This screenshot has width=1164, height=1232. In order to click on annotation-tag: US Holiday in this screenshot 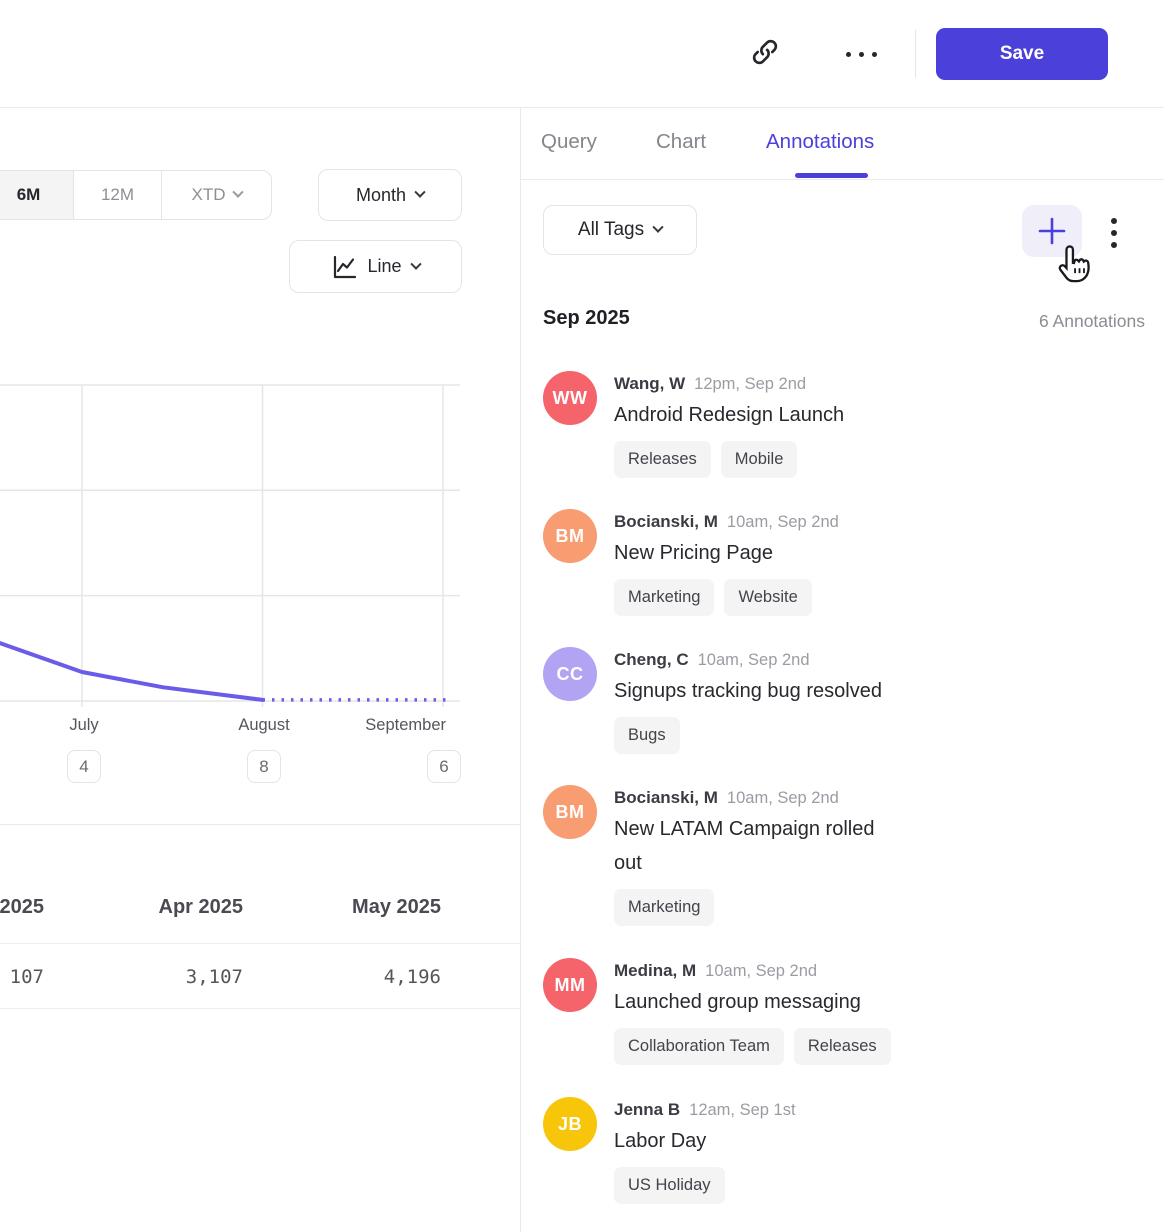, I will do `click(669, 1185)`.